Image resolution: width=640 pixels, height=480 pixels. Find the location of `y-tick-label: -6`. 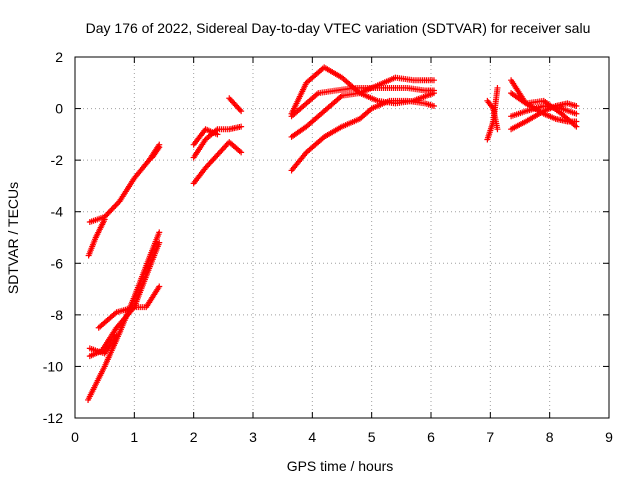

y-tick-label: -6 is located at coordinates (57, 263).